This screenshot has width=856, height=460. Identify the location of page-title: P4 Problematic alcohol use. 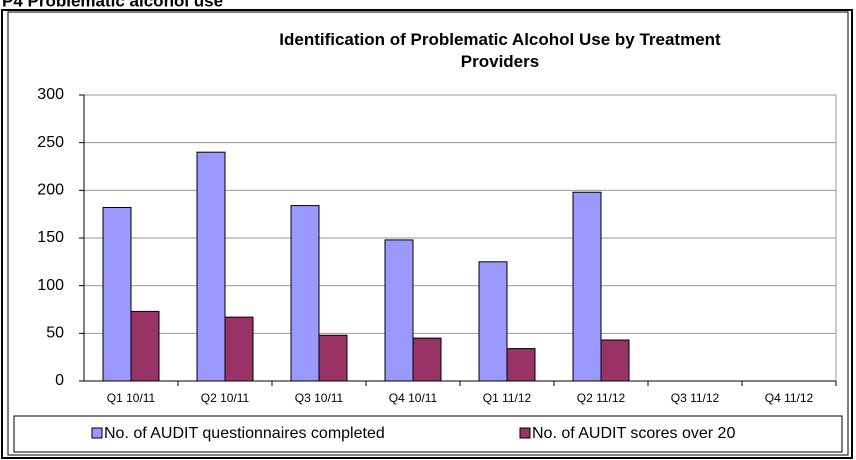
(112, 5).